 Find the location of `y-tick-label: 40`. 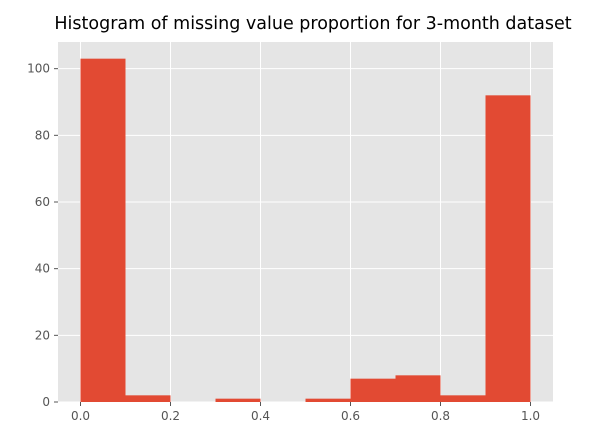

y-tick-label: 40 is located at coordinates (42, 269).